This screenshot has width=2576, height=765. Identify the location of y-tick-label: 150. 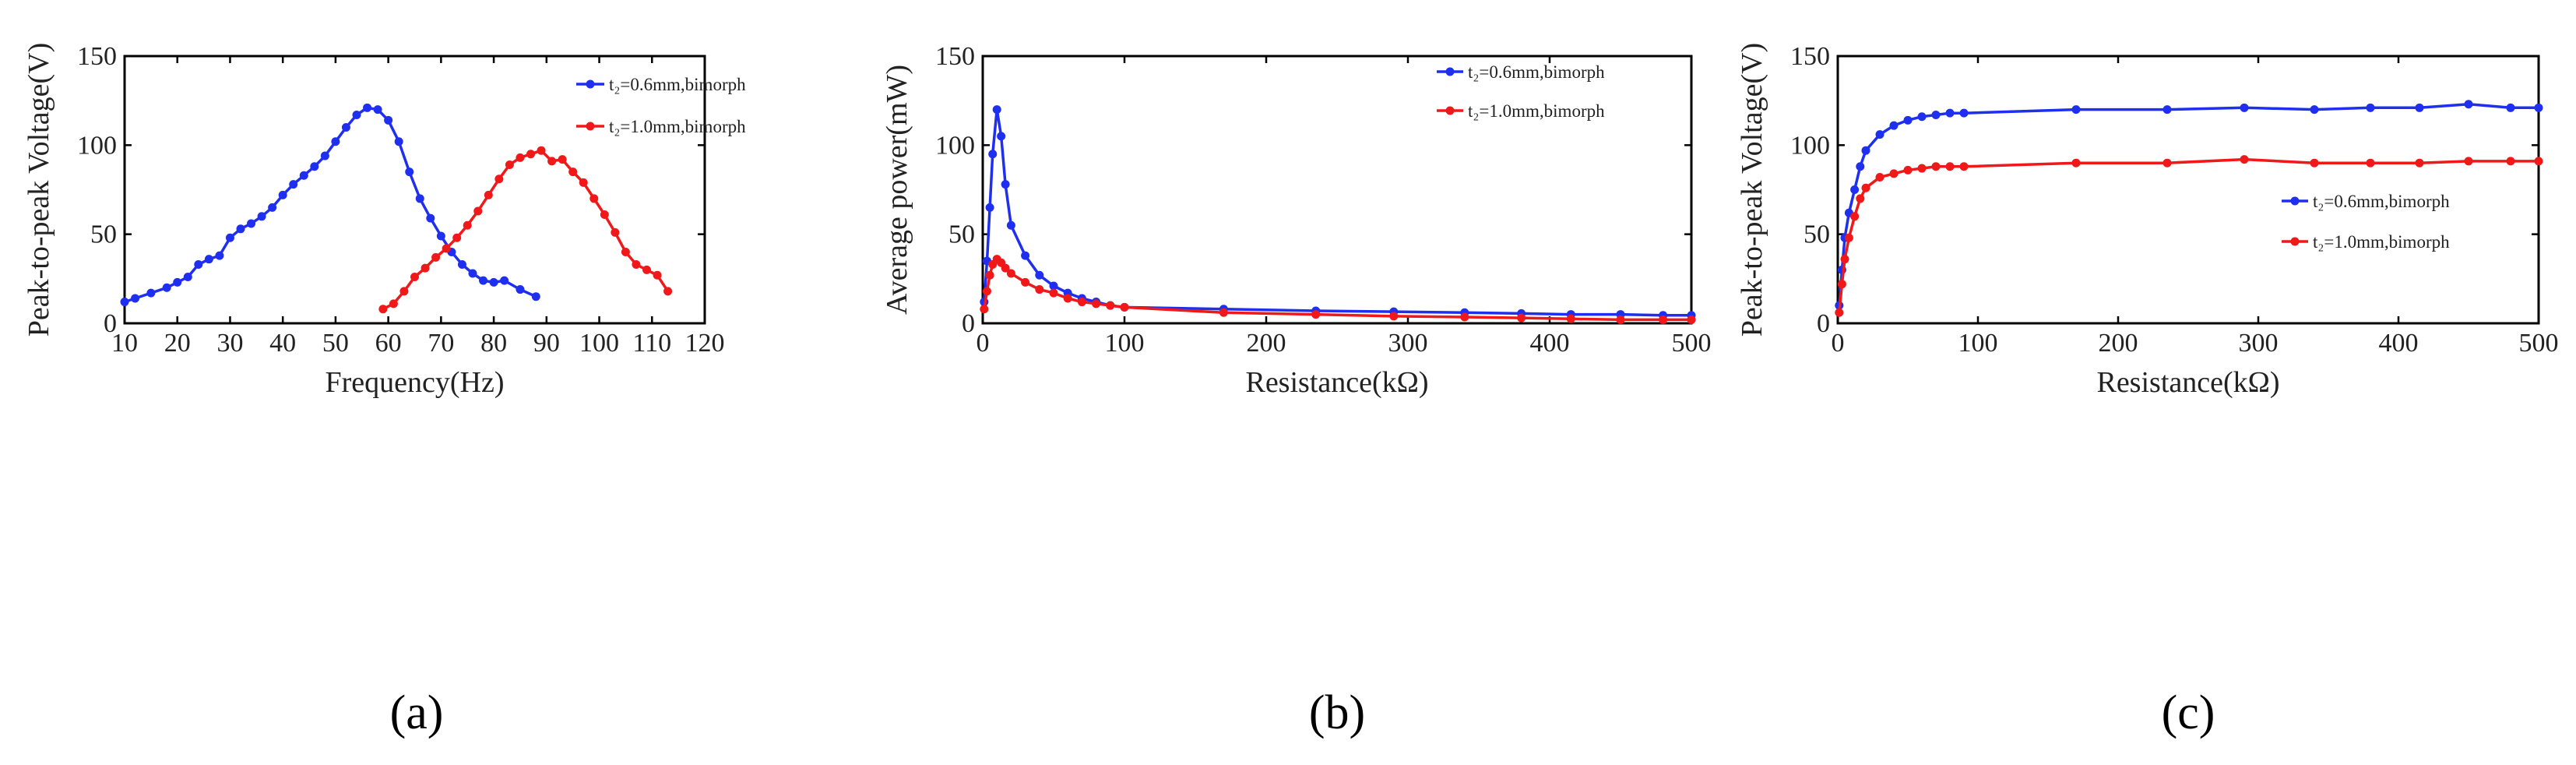
(97, 57).